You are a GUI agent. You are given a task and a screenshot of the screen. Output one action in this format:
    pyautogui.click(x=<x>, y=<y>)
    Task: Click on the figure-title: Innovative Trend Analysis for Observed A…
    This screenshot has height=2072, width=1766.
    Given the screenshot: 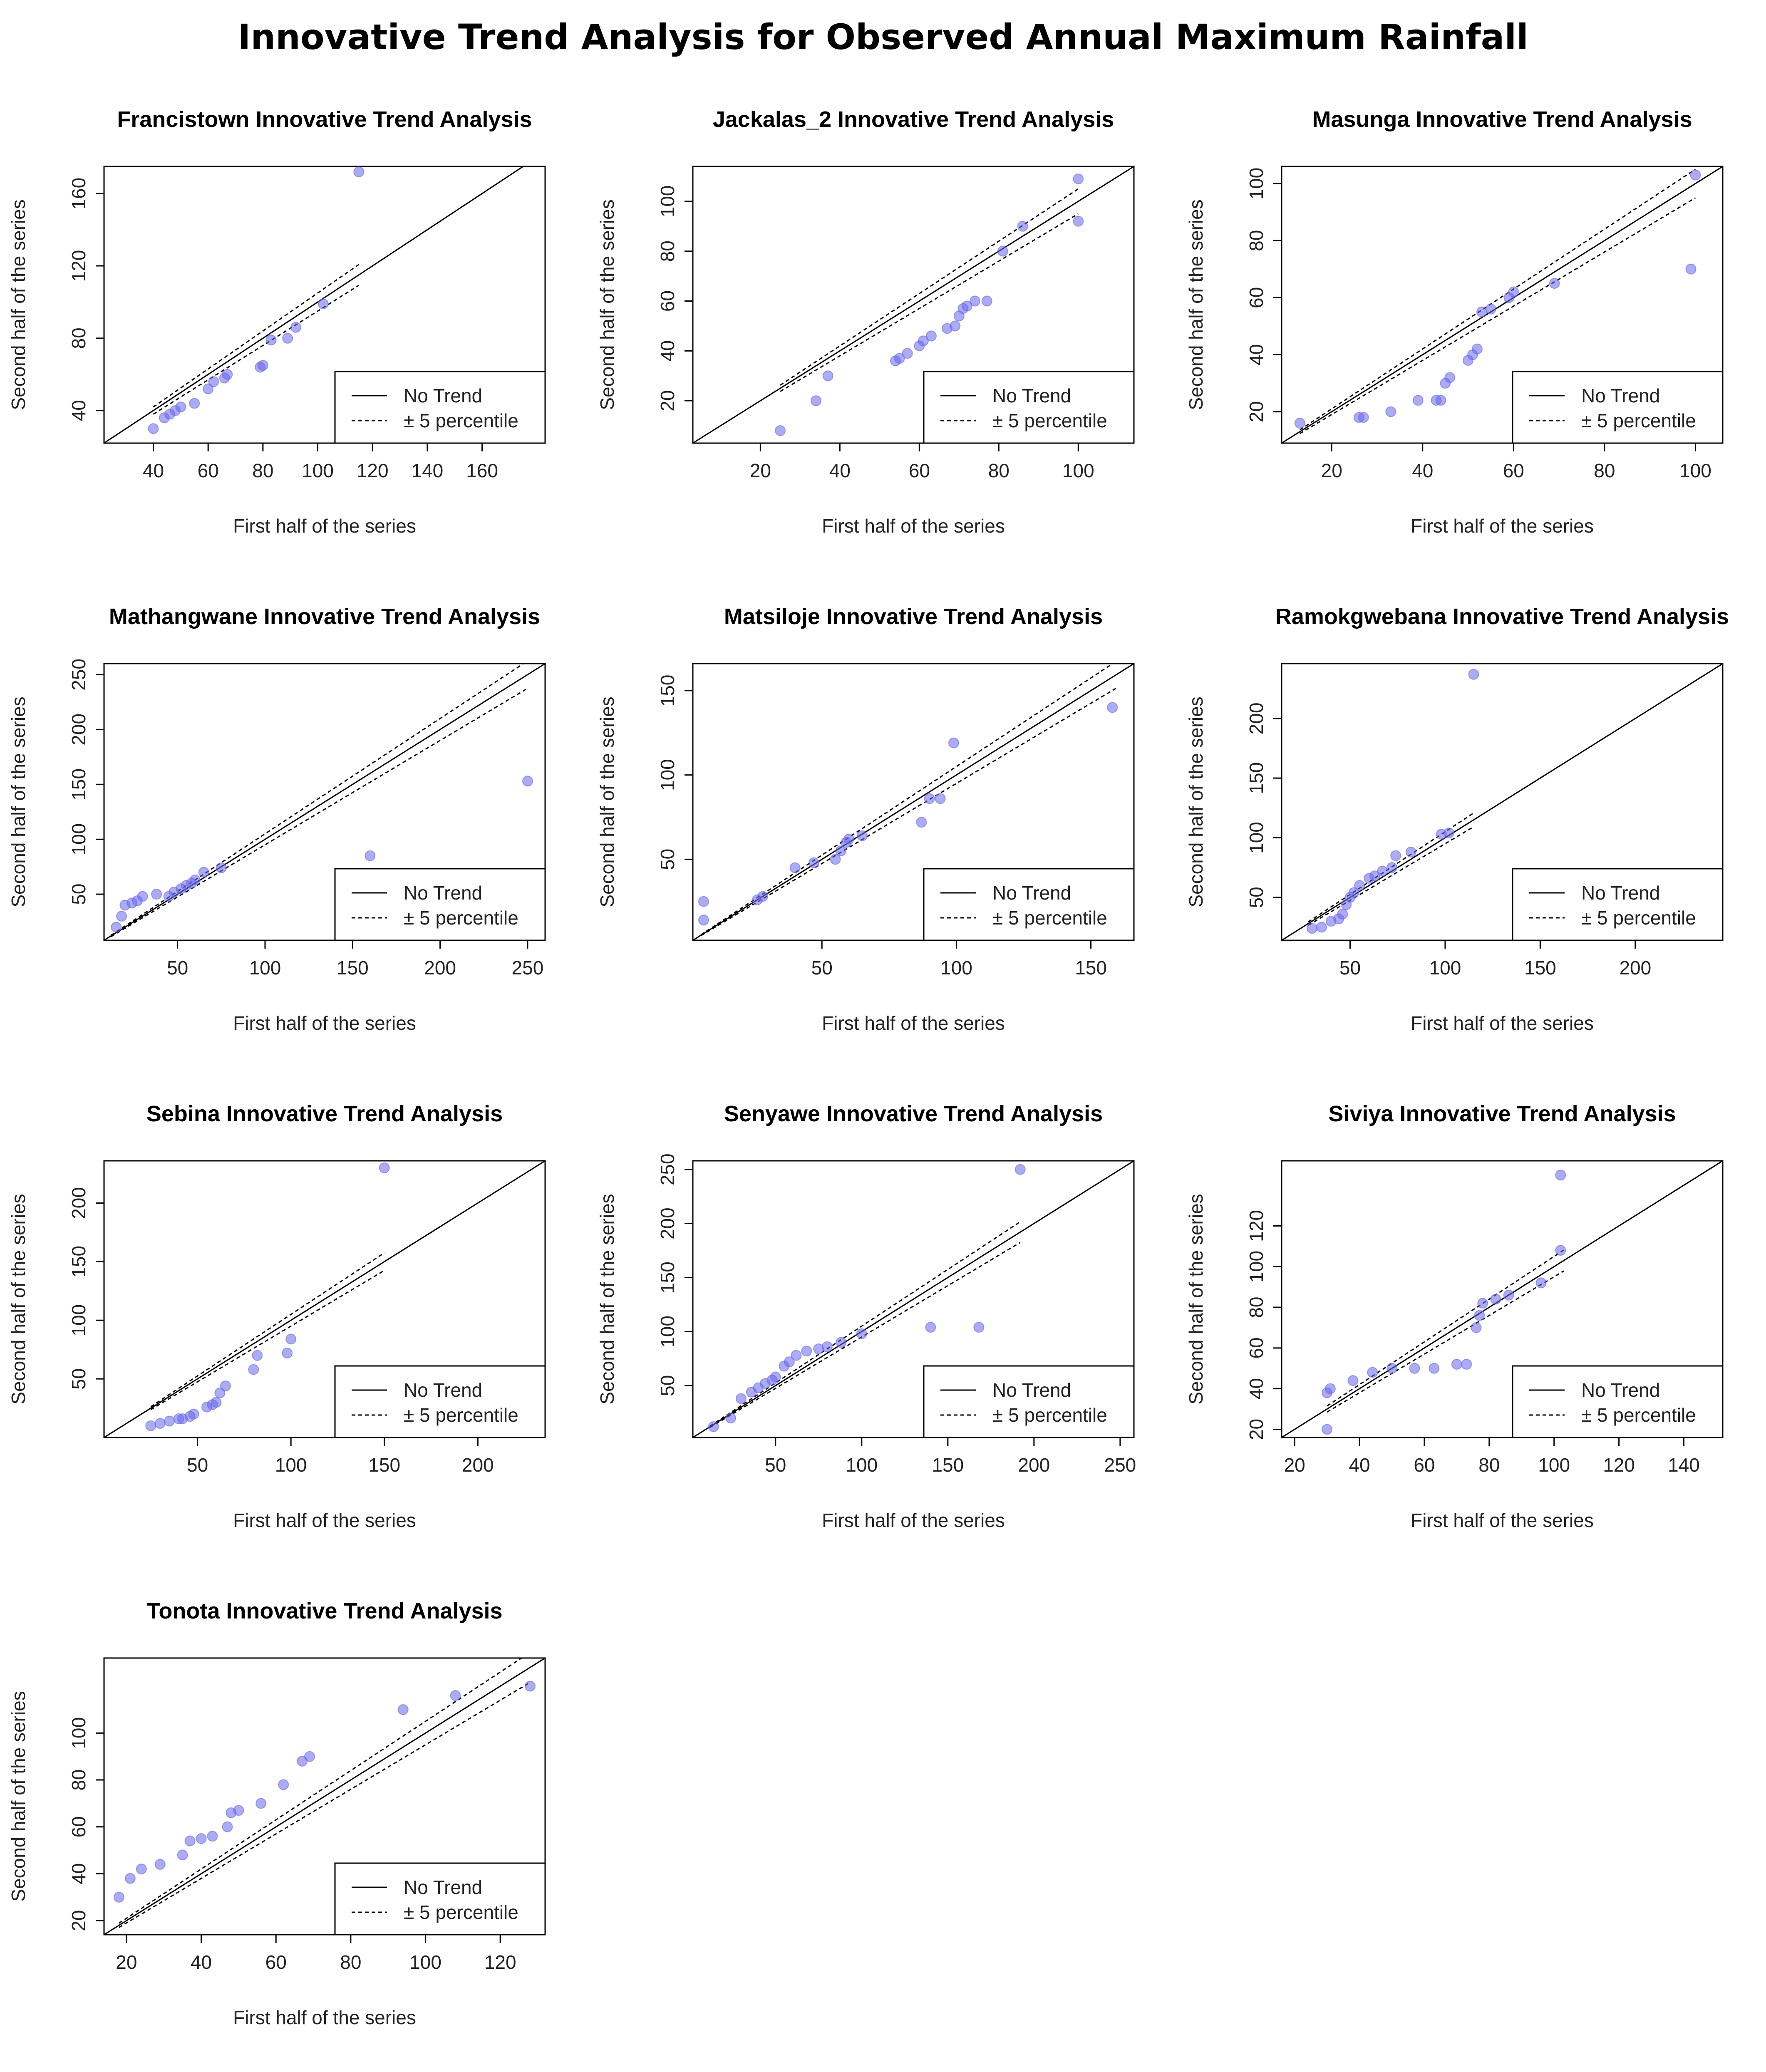 What is the action you would take?
    pyautogui.click(x=883, y=37)
    